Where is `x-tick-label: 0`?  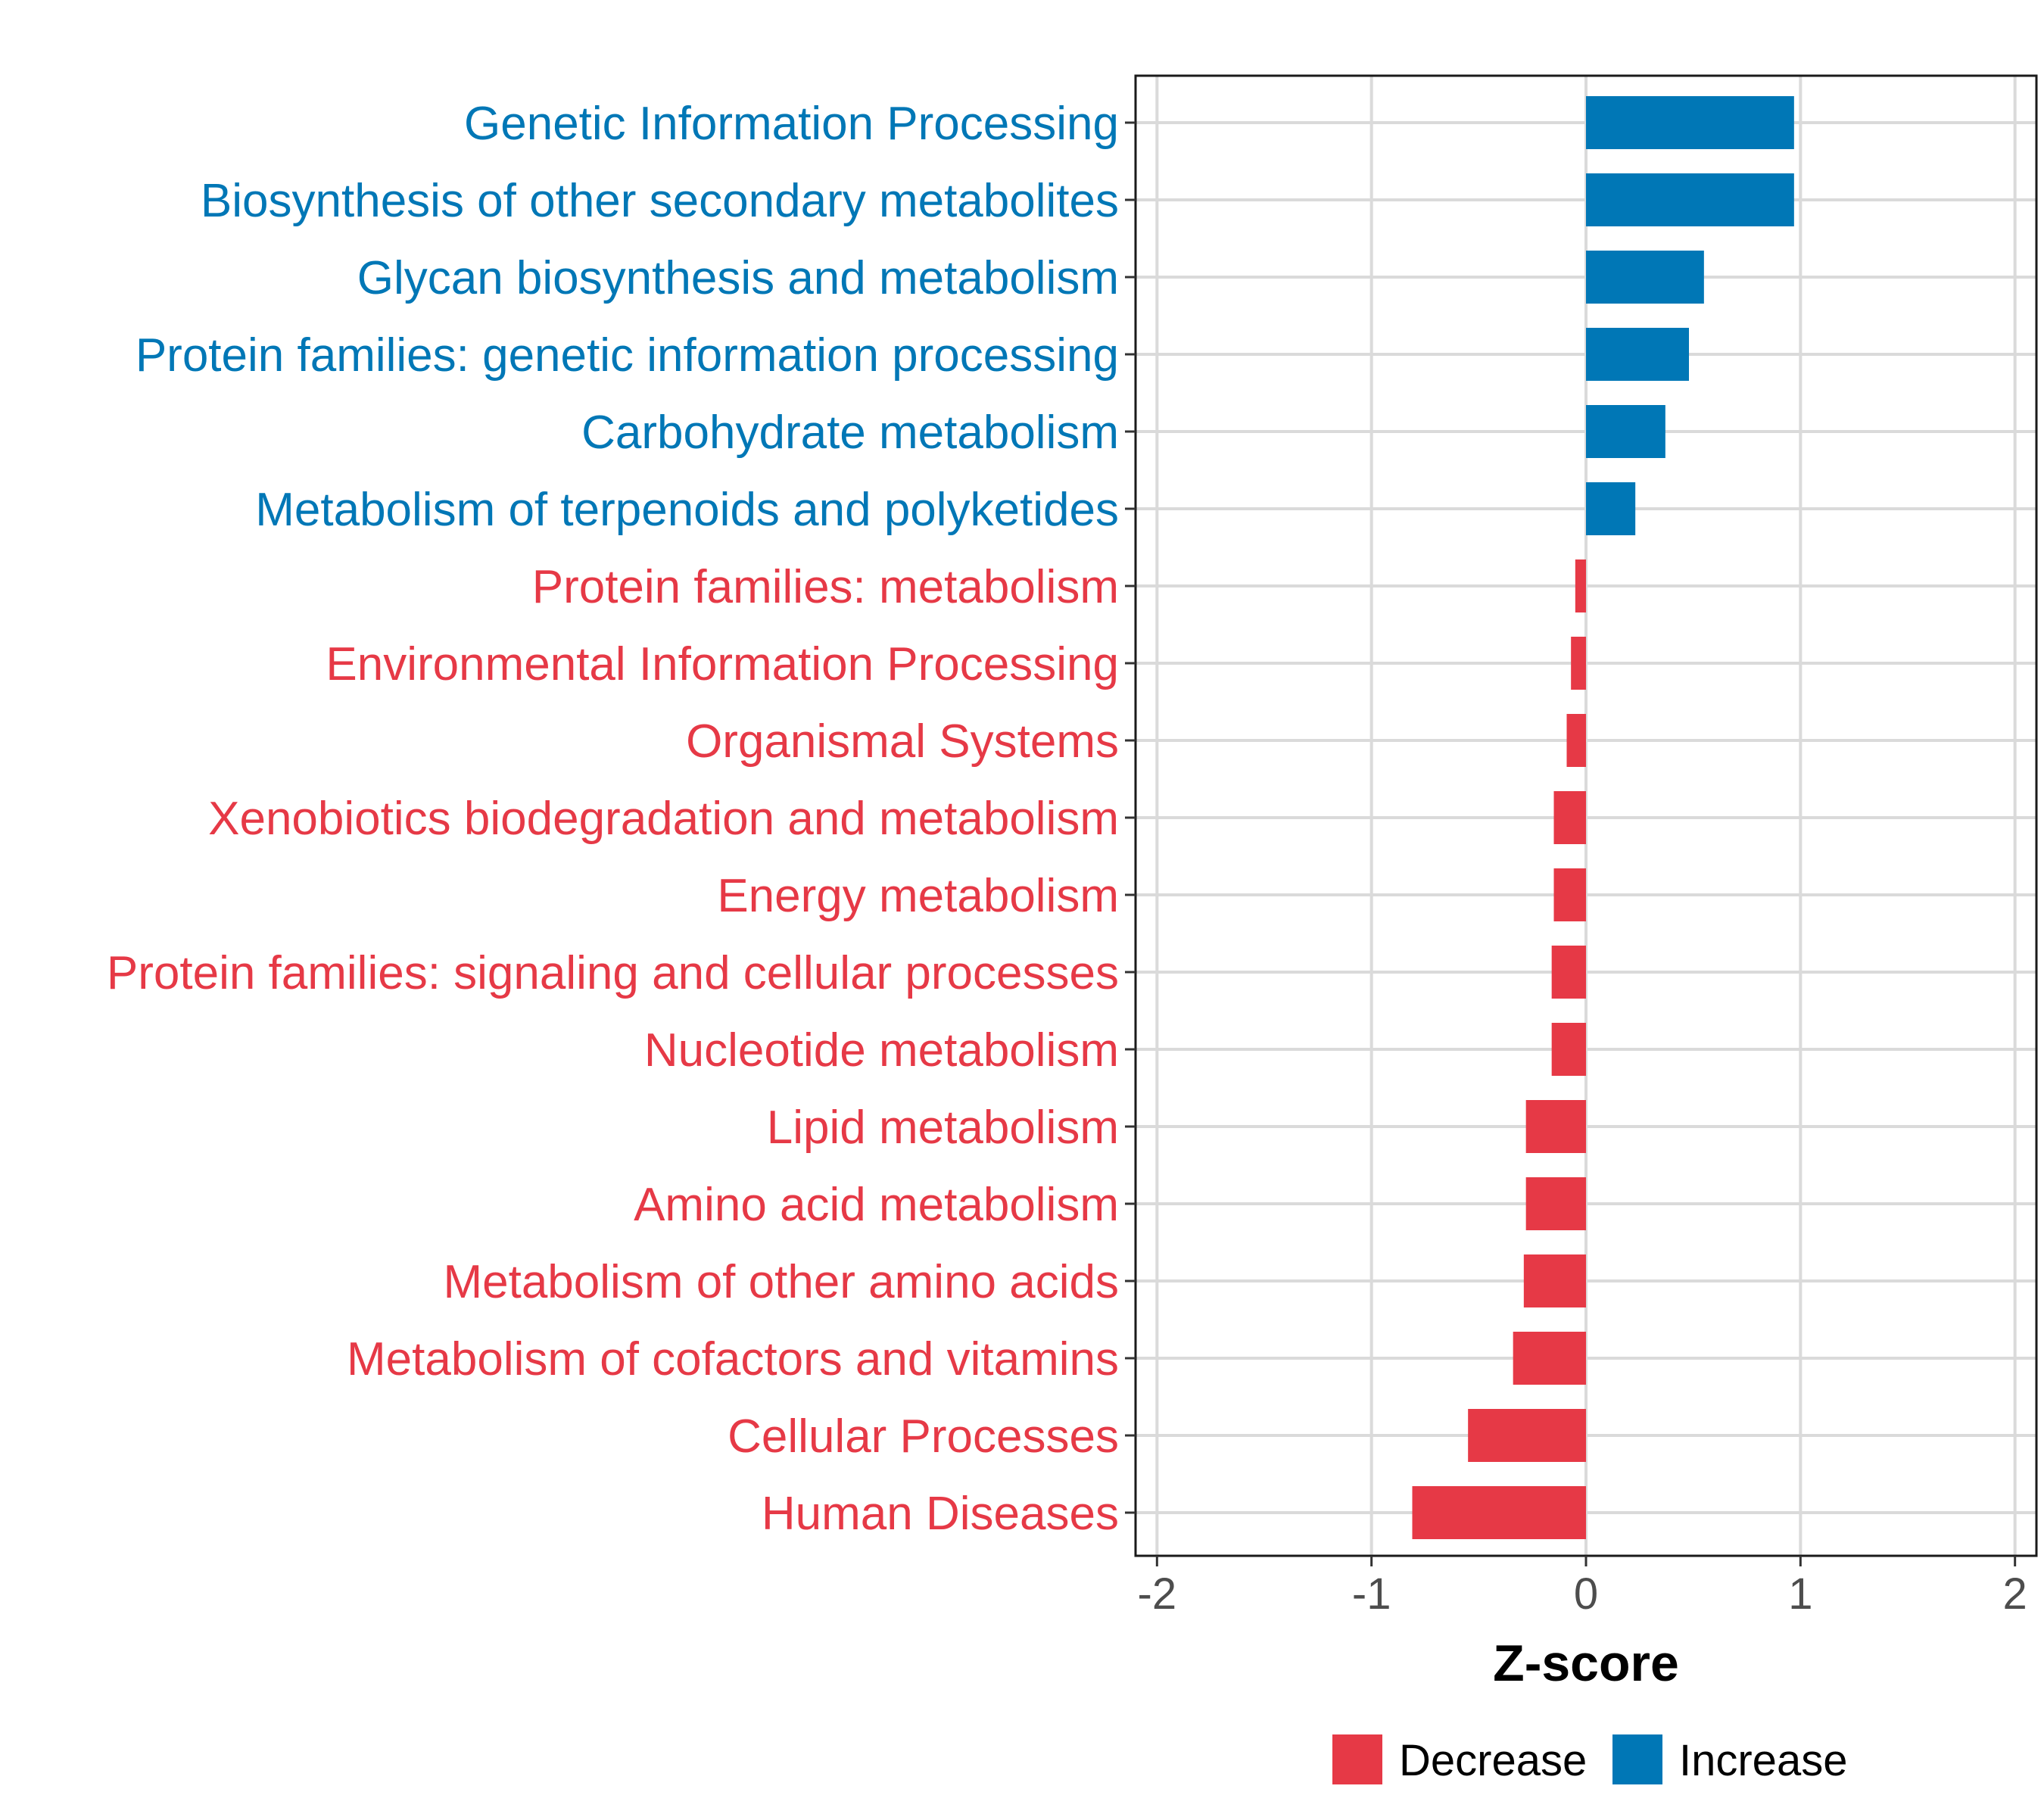 x-tick-label: 0 is located at coordinates (1586, 1594).